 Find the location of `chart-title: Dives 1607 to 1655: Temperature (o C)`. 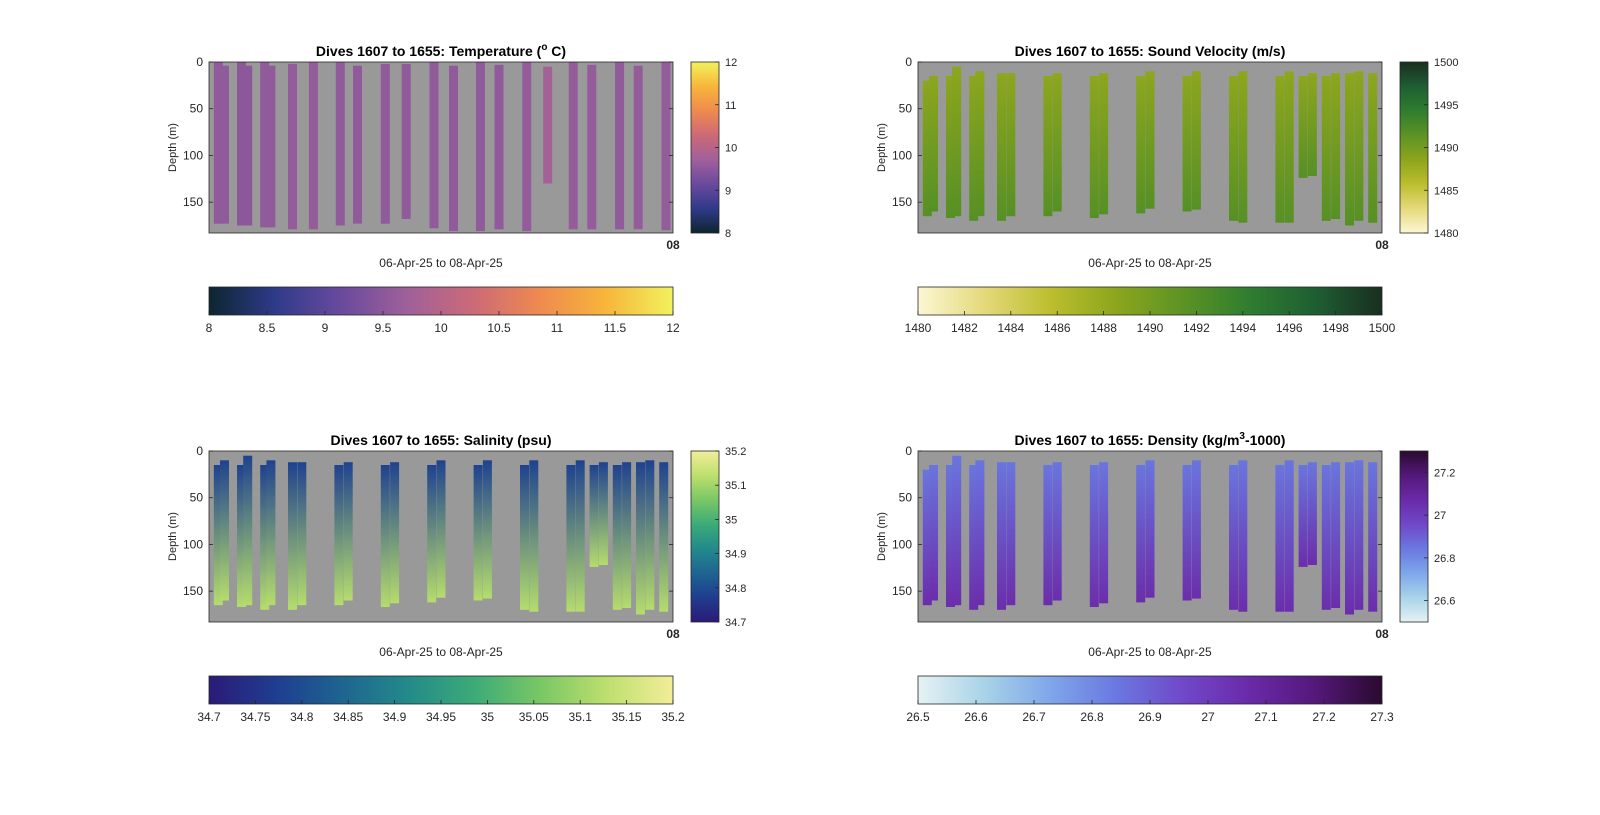

chart-title: Dives 1607 to 1655: Temperature (o C) is located at coordinates (441, 50).